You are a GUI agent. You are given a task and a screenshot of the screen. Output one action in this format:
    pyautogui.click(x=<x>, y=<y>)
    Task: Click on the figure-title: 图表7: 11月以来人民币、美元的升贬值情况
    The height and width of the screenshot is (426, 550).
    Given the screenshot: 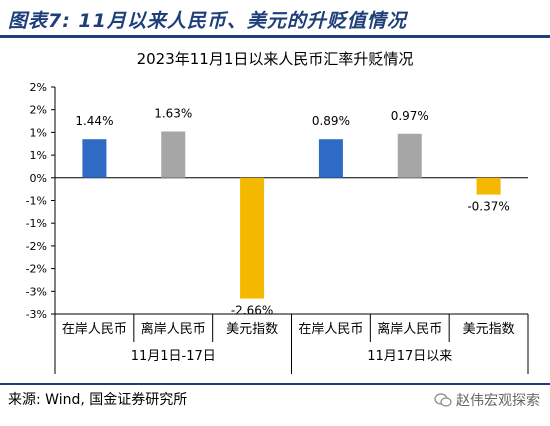 What is the action you would take?
    pyautogui.click(x=207, y=21)
    